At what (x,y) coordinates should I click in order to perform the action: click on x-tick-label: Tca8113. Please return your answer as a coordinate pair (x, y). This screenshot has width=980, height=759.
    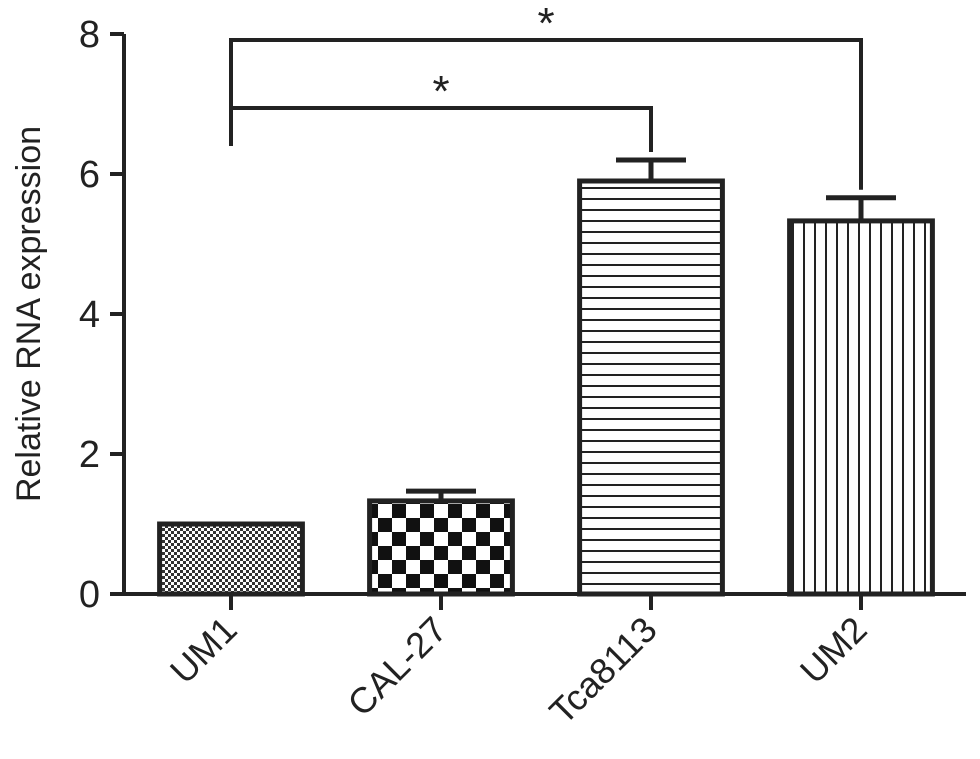
    Looking at the image, I should click on (602, 670).